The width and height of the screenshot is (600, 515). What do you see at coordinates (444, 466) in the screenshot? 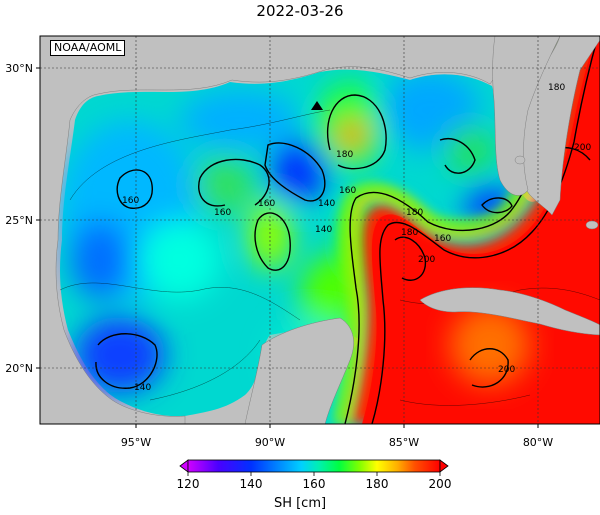
I see `colorbar-high-arrow` at bounding box center [444, 466].